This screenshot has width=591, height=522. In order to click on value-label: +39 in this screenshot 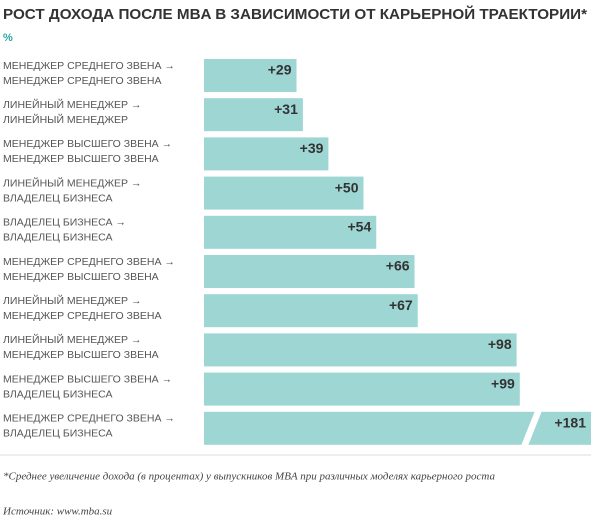, I will do `click(312, 148)`.